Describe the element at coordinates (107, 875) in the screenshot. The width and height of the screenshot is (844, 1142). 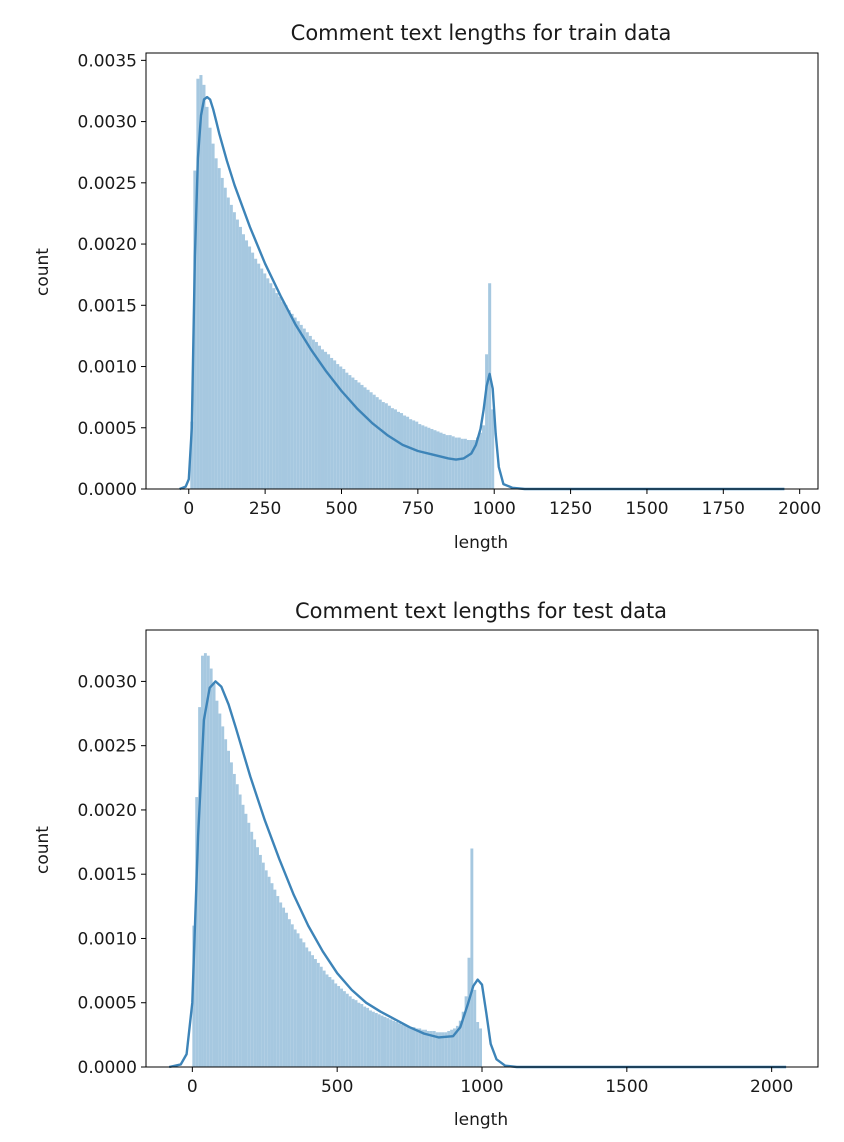
I see `y-tick-label: 0.0015` at that location.